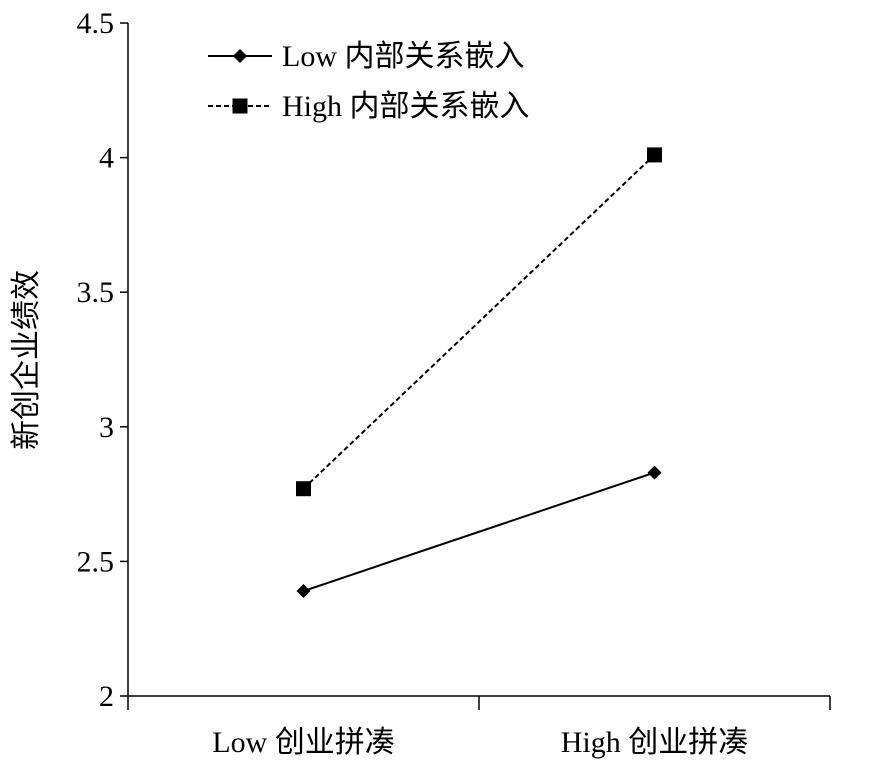  What do you see at coordinates (96, 292) in the screenshot?
I see `y-tick-label: 3.5` at bounding box center [96, 292].